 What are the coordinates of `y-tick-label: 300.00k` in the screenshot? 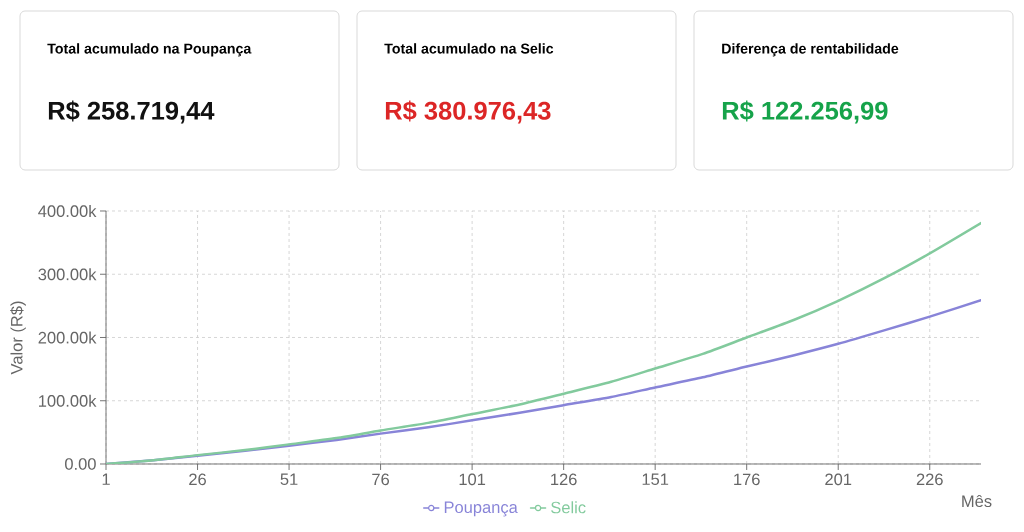 It's located at (67, 274).